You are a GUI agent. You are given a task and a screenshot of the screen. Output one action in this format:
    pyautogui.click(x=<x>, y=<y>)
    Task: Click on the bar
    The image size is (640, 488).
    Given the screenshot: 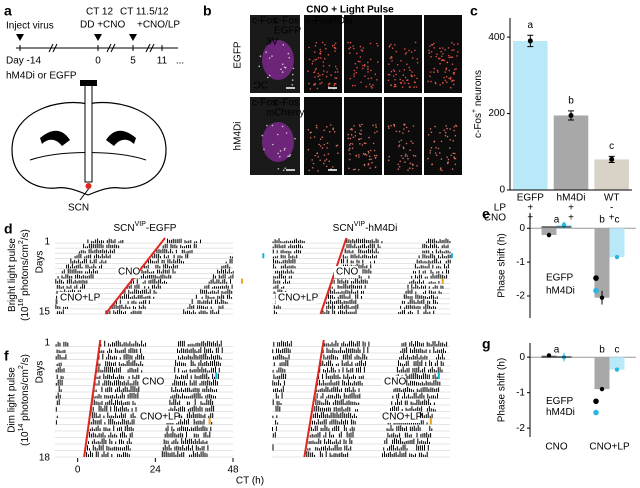 What is the action you would take?
    pyautogui.click(x=617, y=243)
    